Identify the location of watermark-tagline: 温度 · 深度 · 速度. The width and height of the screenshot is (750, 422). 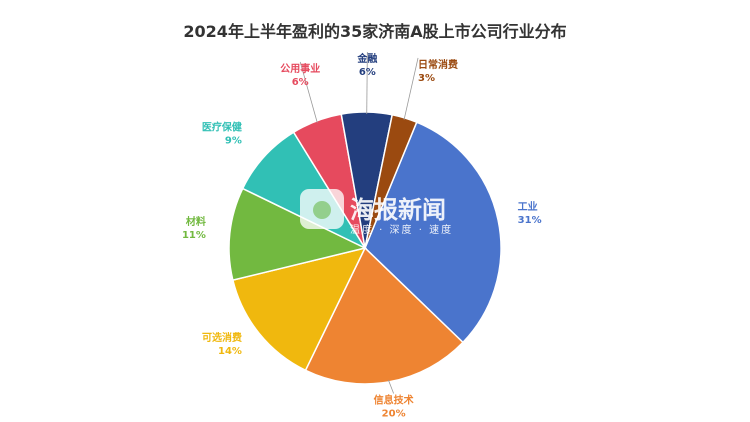
(401, 229).